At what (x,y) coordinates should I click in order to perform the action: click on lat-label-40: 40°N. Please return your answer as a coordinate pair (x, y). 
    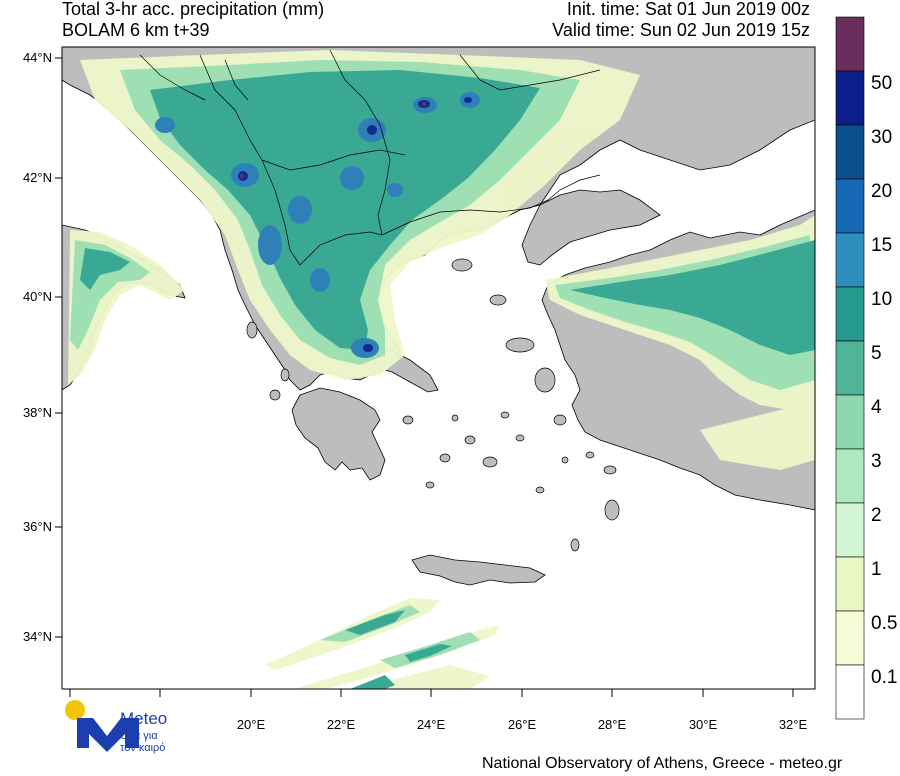
    Looking at the image, I should click on (37, 296).